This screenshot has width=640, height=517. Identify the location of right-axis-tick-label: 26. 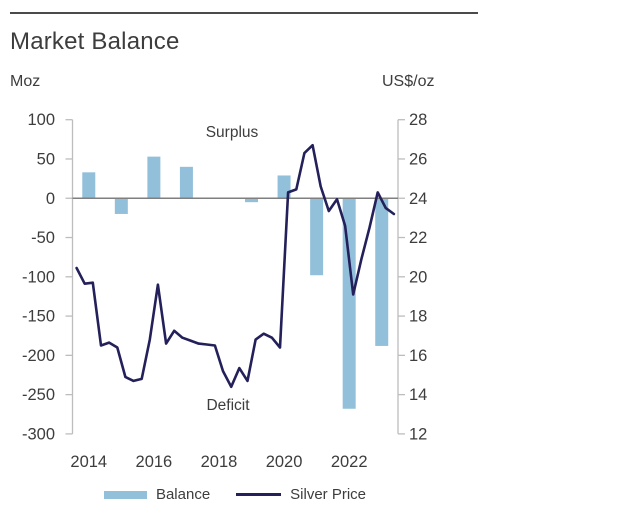
(418, 159).